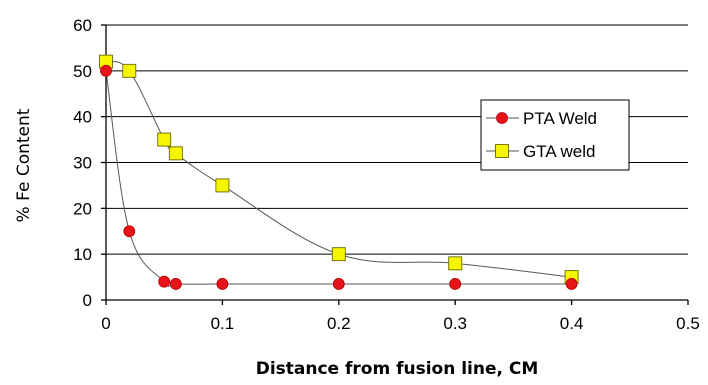 The height and width of the screenshot is (385, 708). Describe the element at coordinates (688, 323) in the screenshot. I see `x-tick-label: 0.5` at that location.